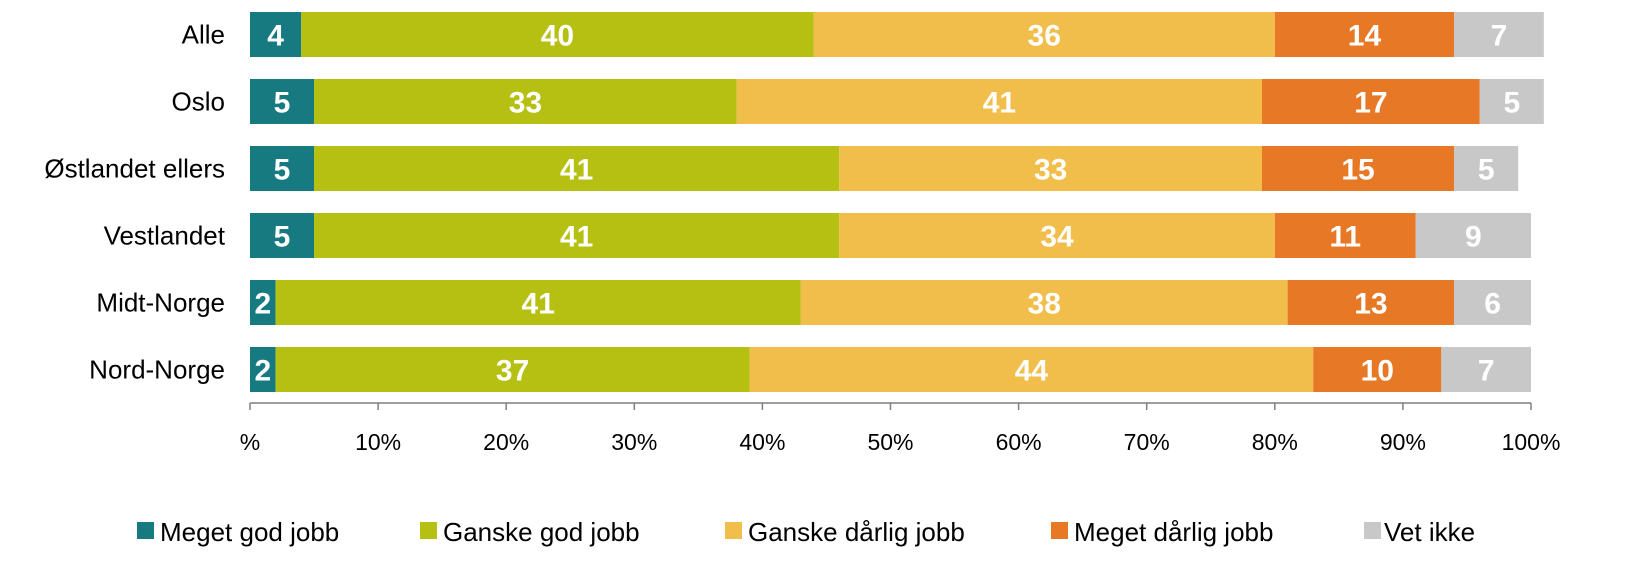 Image resolution: width=1648 pixels, height=577 pixels. I want to click on data-label: 6, so click(1492, 304).